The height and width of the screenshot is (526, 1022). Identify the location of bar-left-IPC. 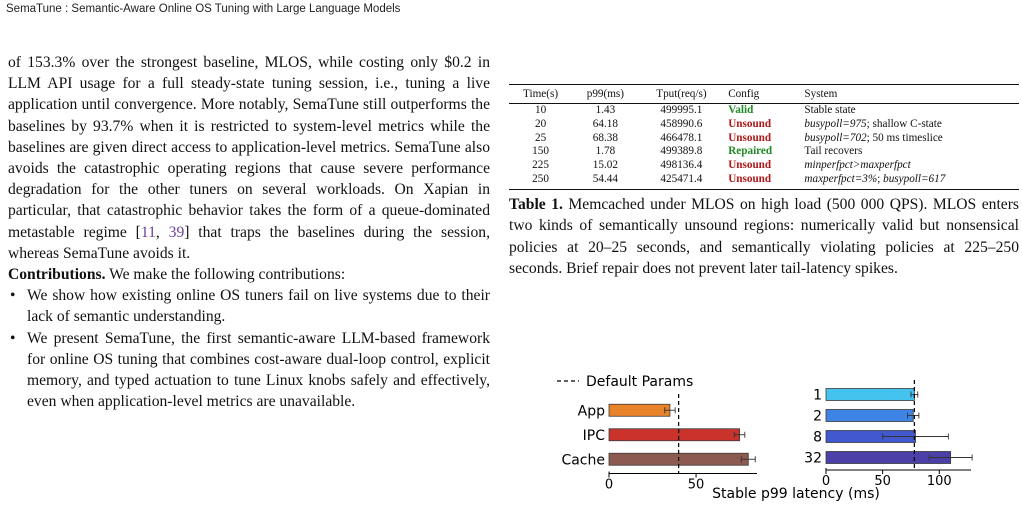
(674, 435).